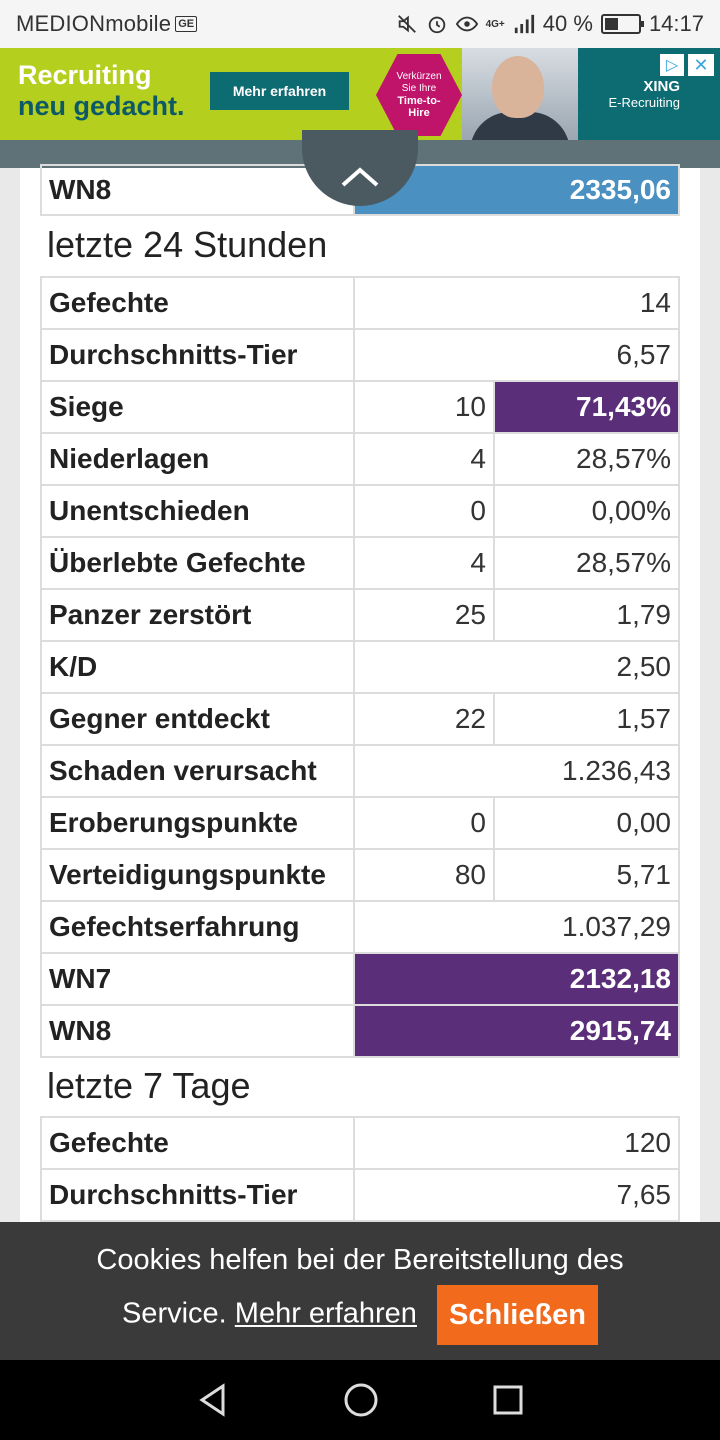 Image resolution: width=720 pixels, height=1440 pixels. I want to click on row-label: Panzer zerstört, so click(197, 615).